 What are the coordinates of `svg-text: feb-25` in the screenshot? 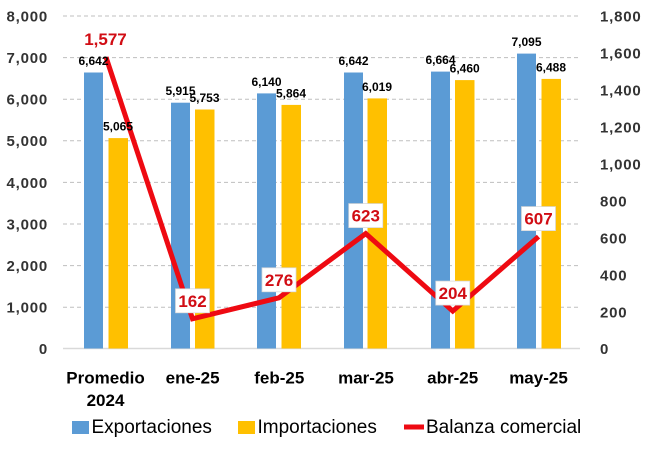 It's located at (279, 378).